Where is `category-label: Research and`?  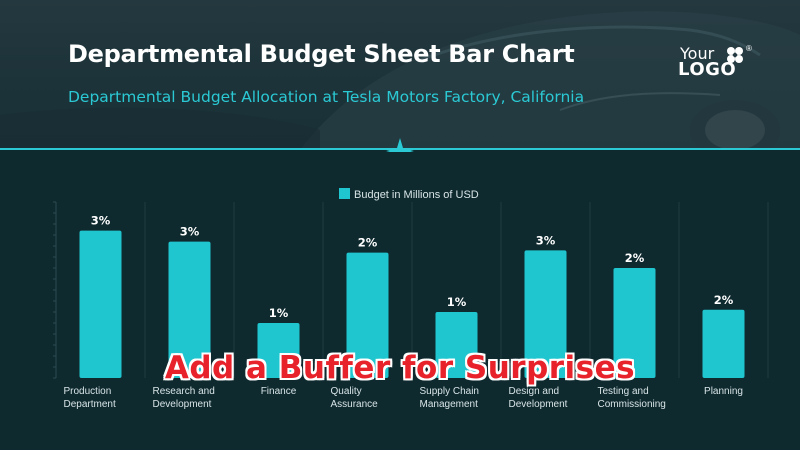 category-label: Research and is located at coordinates (184, 391).